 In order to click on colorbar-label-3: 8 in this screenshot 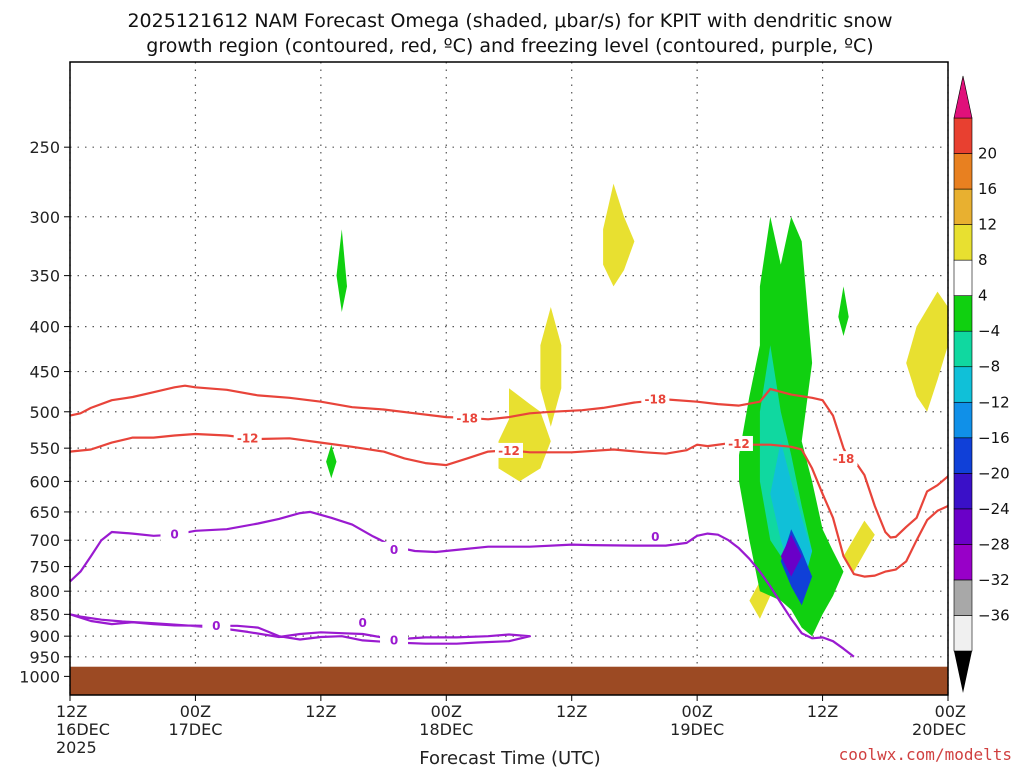, I will do `click(983, 260)`.